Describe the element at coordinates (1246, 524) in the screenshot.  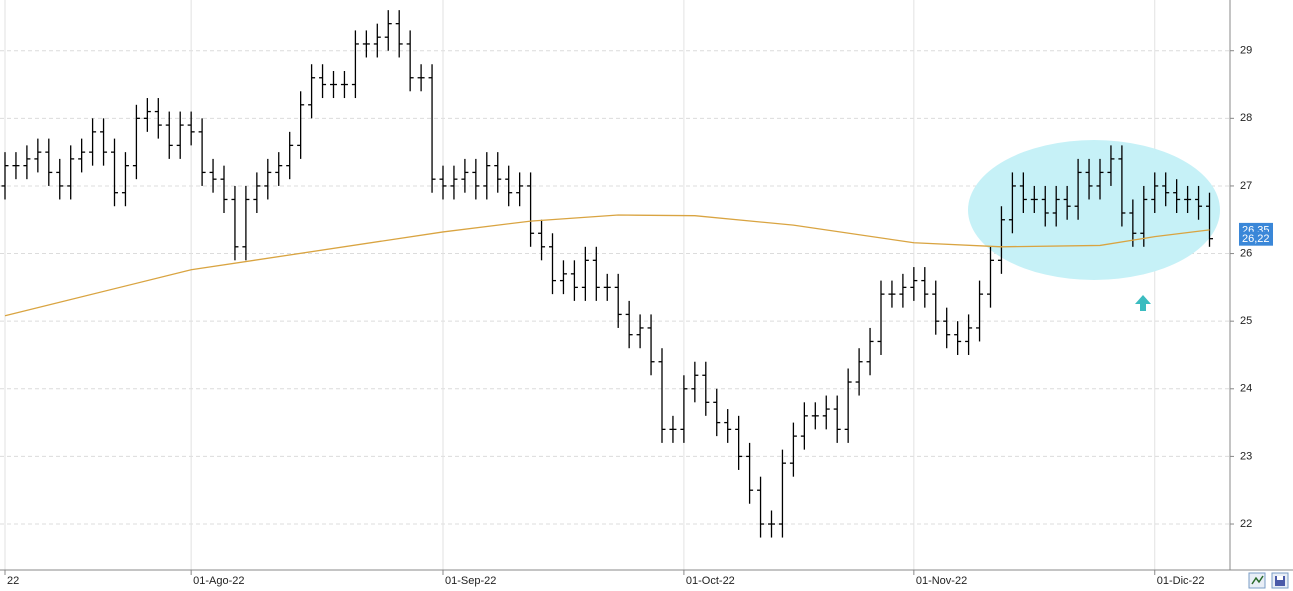
I see `y-tick-label: 22` at that location.